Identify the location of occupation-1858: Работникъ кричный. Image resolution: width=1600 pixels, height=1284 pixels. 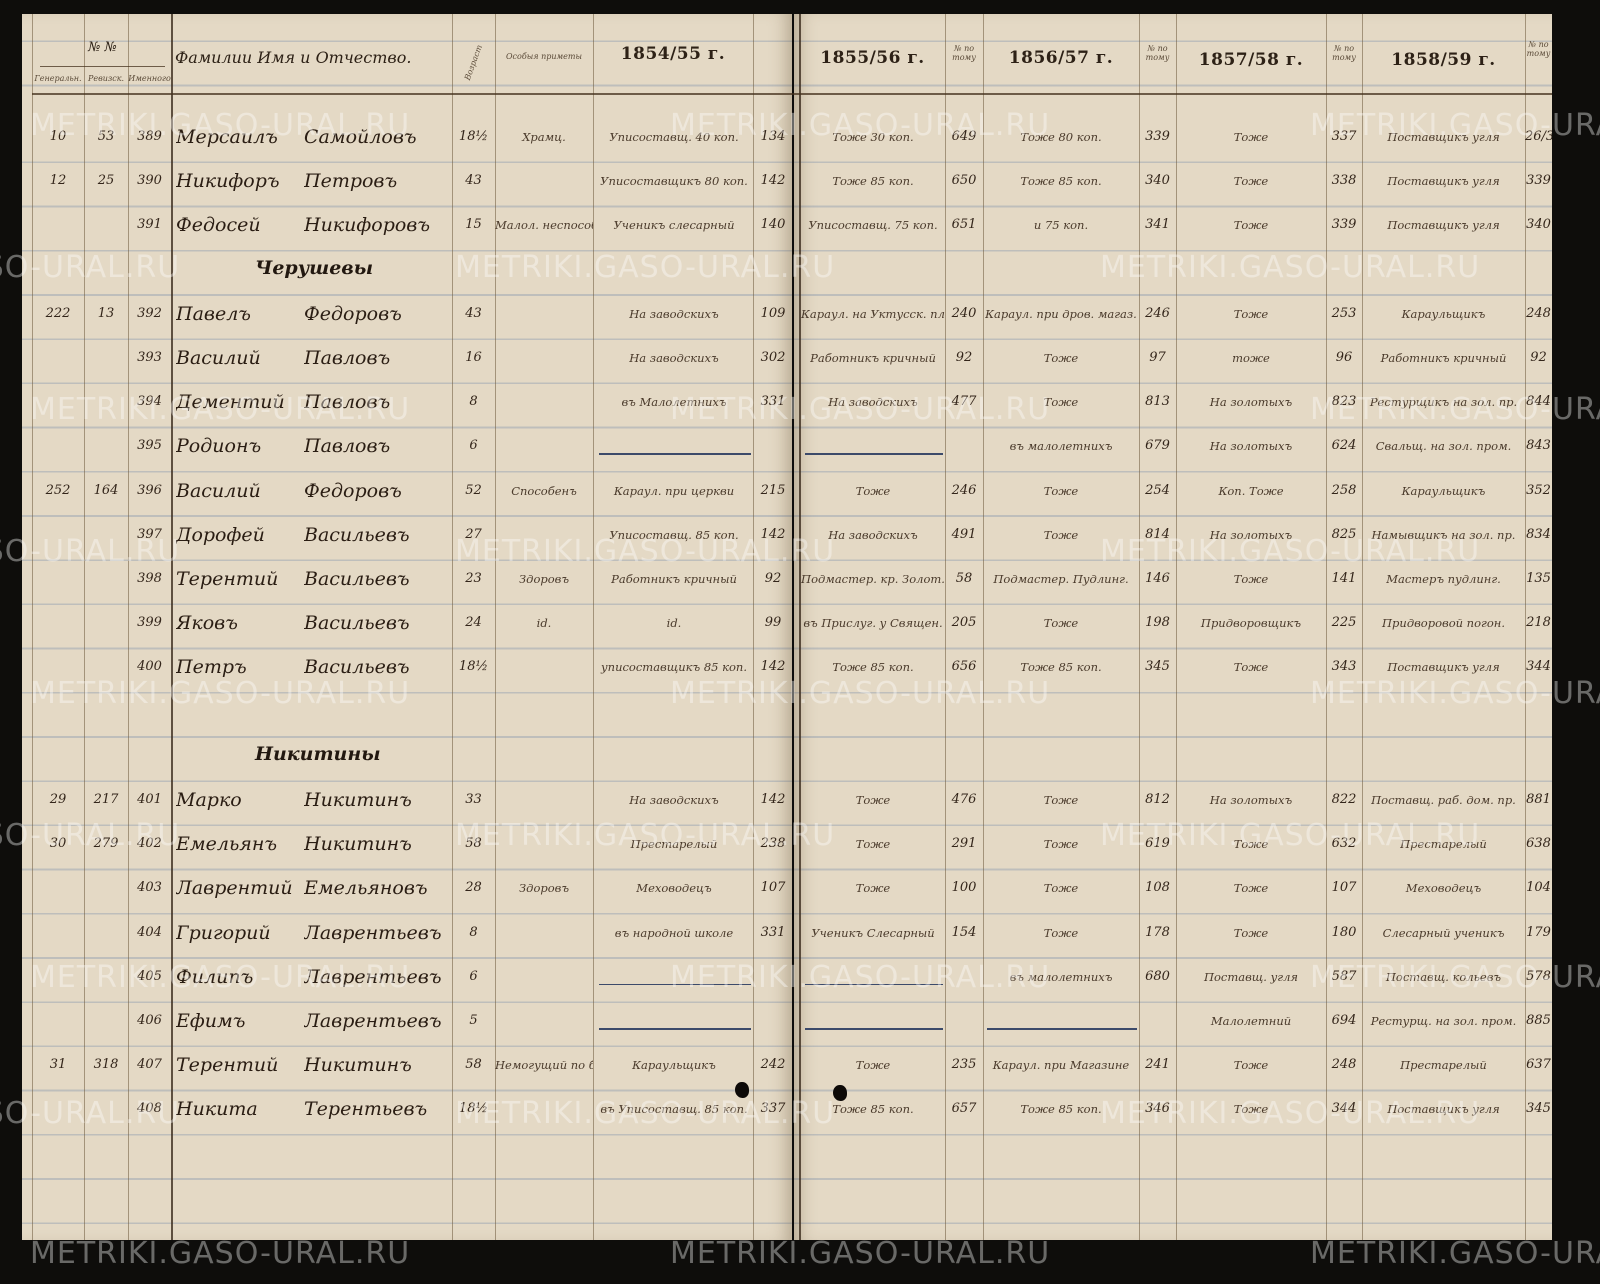
(1443, 358).